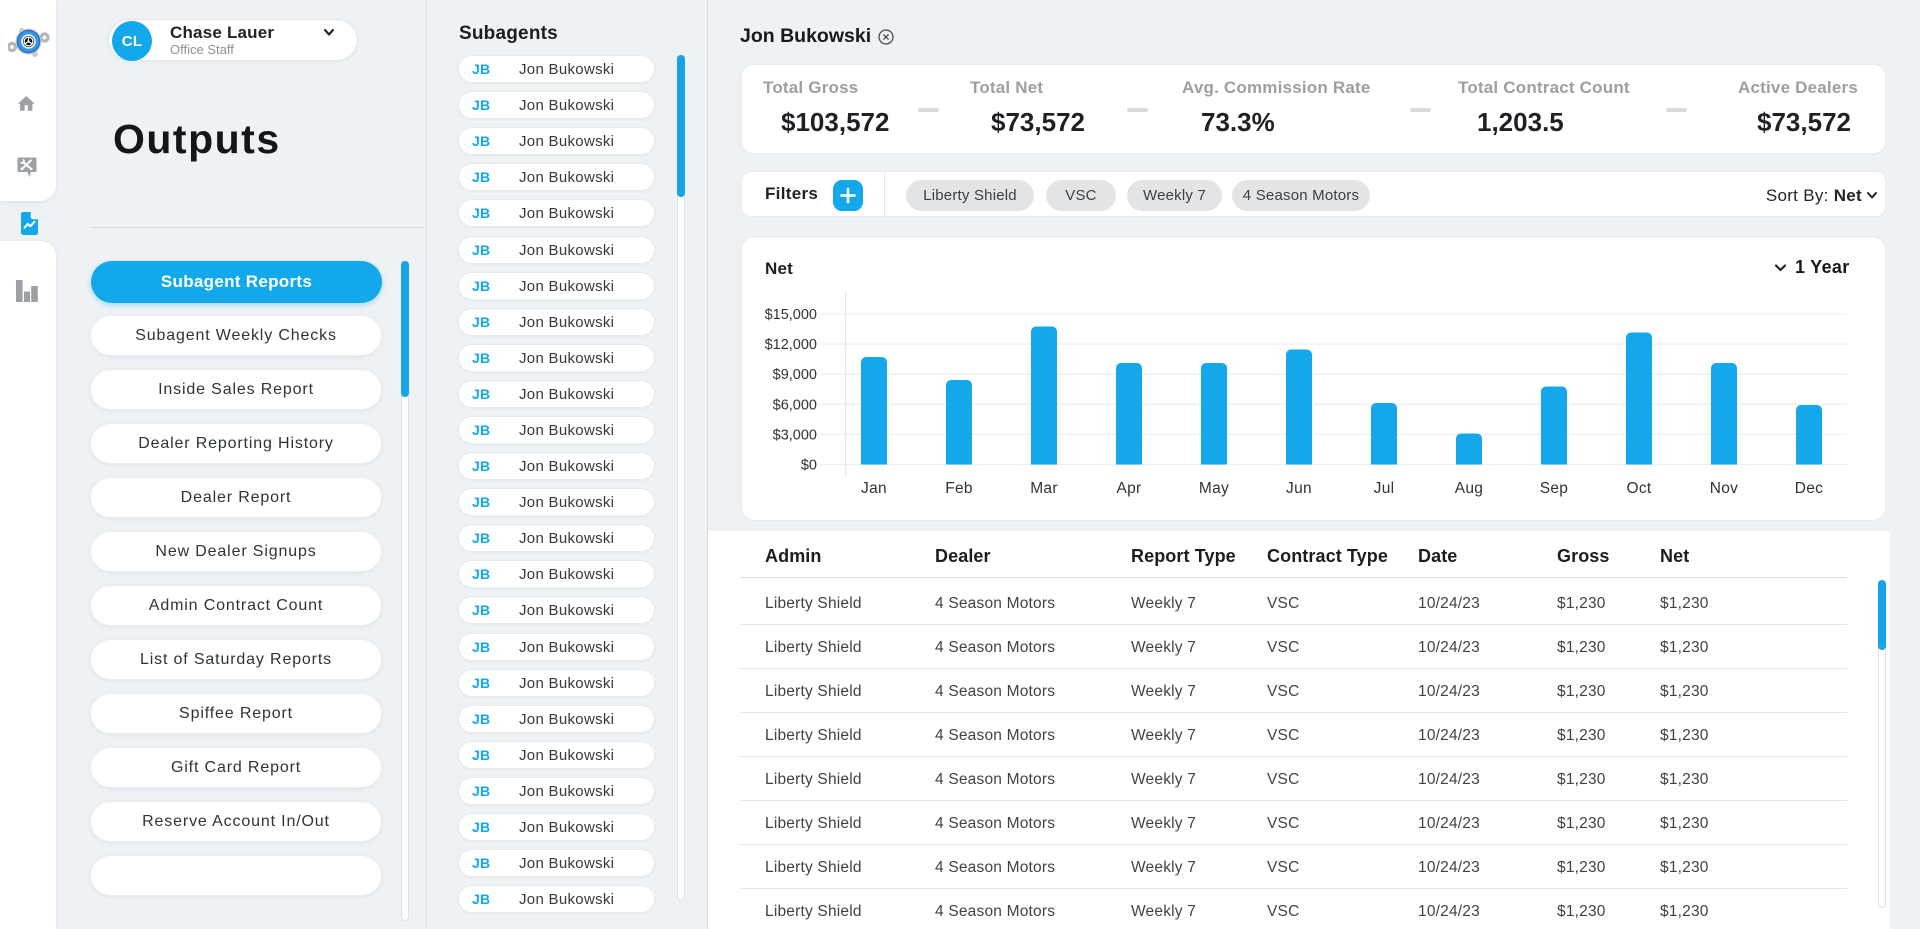 The width and height of the screenshot is (1920, 929). I want to click on svg-text: Dec, so click(1809, 488).